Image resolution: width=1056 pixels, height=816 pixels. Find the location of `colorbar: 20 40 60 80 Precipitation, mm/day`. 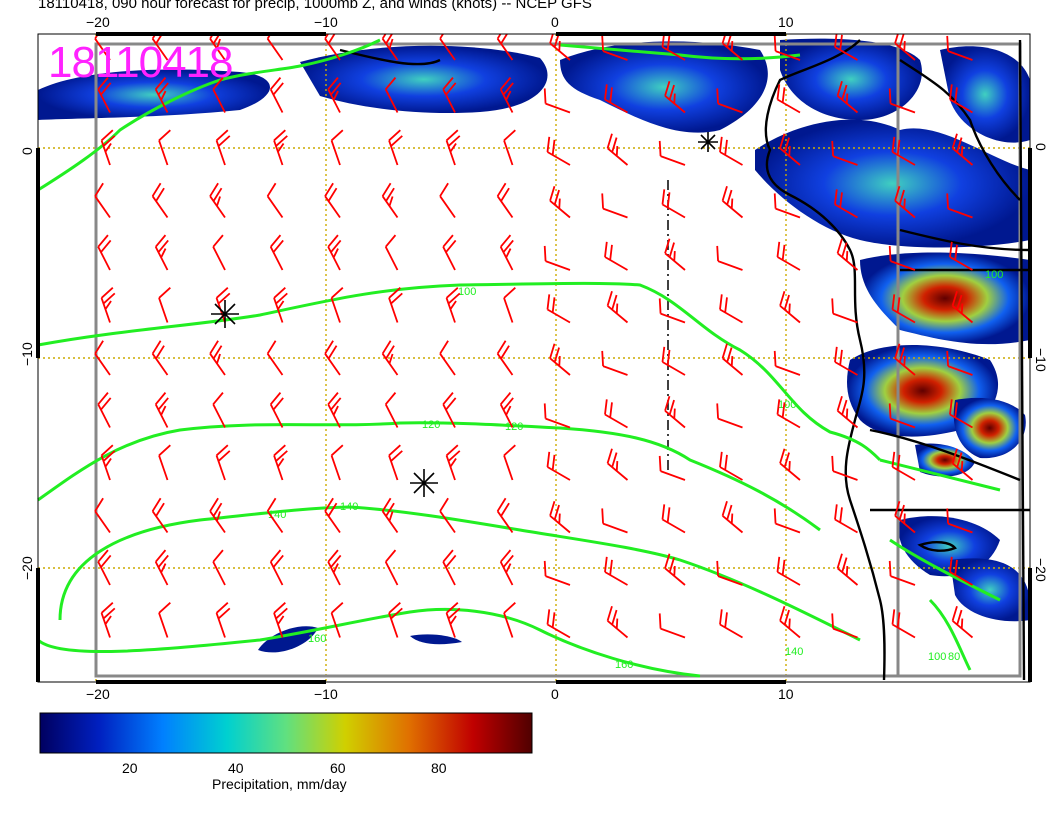

colorbar: 20 40 60 80 Precipitation, mm/day is located at coordinates (286, 752).